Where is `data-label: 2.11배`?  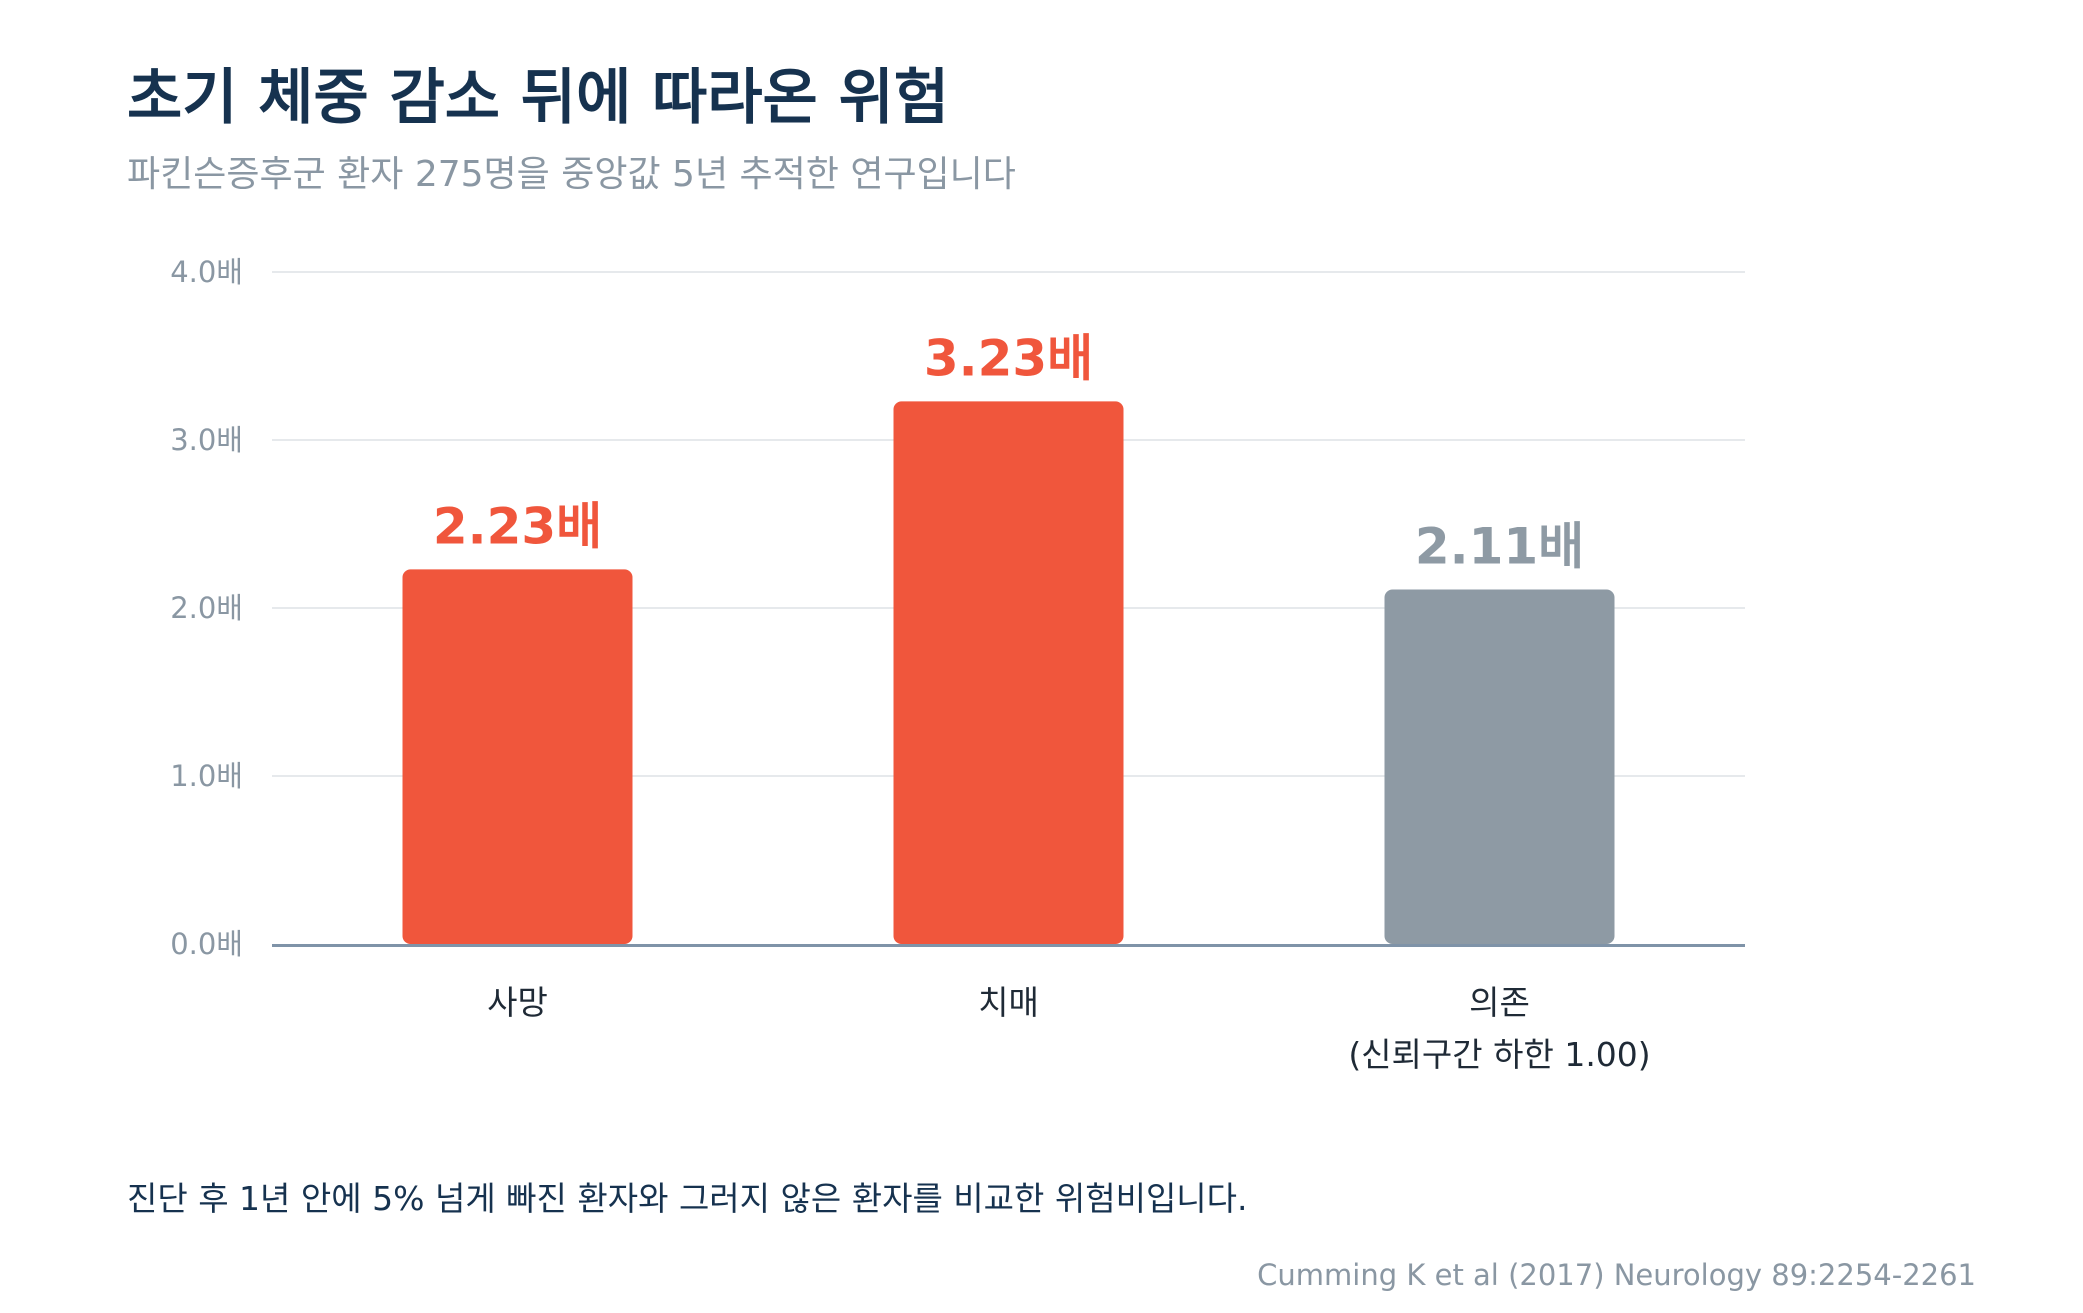 data-label: 2.11배 is located at coordinates (1499, 547).